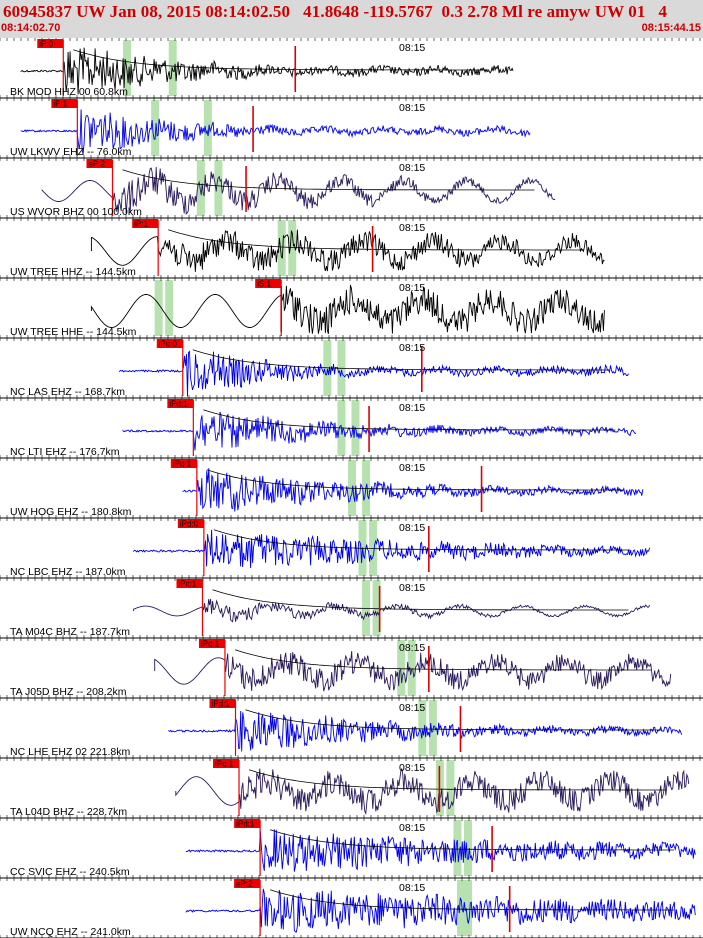 This screenshot has height=938, width=703. Describe the element at coordinates (46, 44) in the screenshot. I see `phase-pick-label: iP:0` at that location.